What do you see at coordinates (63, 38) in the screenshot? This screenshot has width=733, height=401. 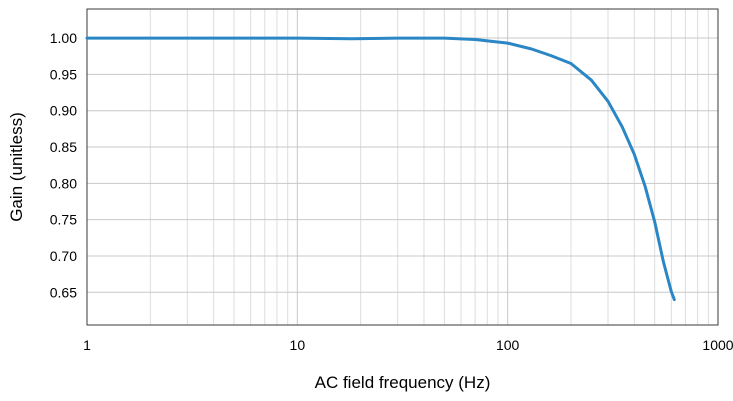 I see `y-tick-label: 1.00` at bounding box center [63, 38].